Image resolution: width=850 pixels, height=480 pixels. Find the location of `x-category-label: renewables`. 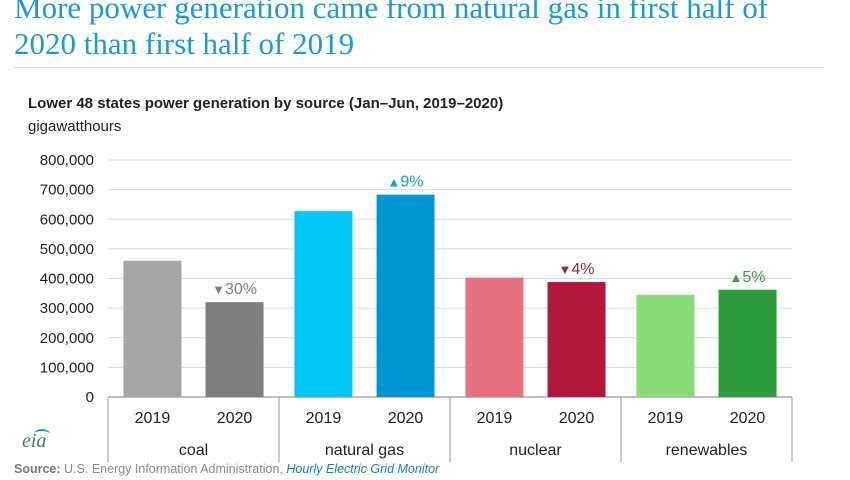

x-category-label: renewables is located at coordinates (707, 450).